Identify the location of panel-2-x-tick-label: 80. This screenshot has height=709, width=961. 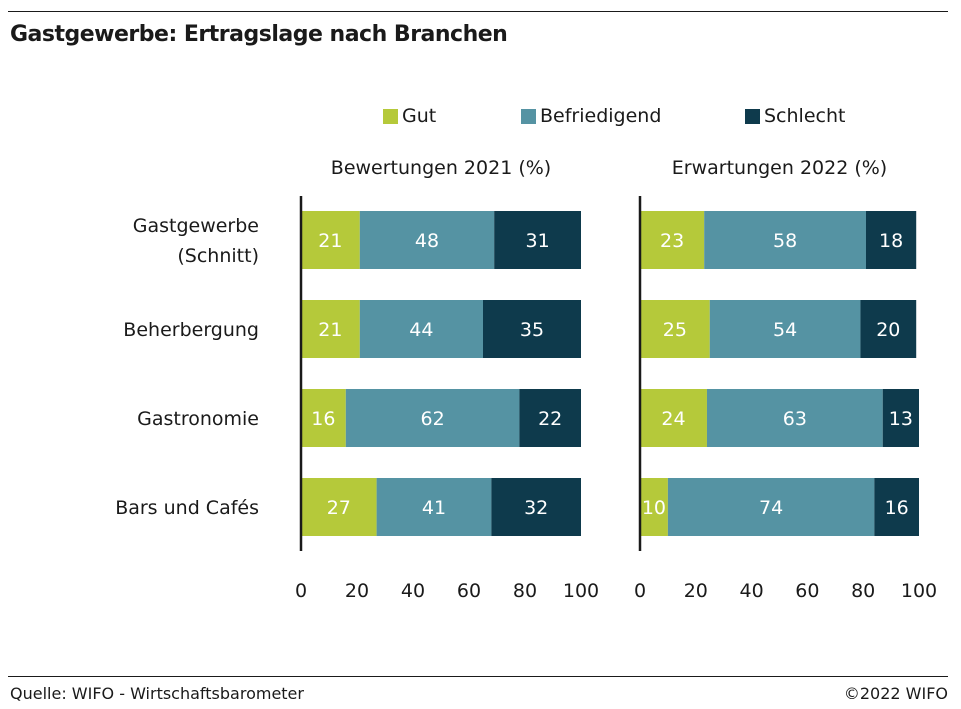
(863, 591).